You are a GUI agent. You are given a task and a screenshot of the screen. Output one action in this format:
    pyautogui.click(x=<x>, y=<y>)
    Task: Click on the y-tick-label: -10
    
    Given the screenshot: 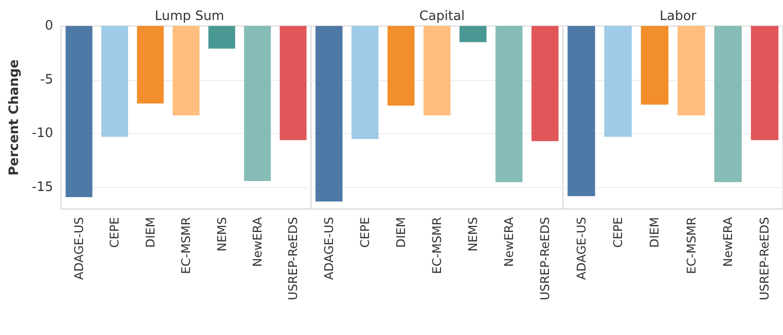 What is the action you would take?
    pyautogui.click(x=43, y=134)
    